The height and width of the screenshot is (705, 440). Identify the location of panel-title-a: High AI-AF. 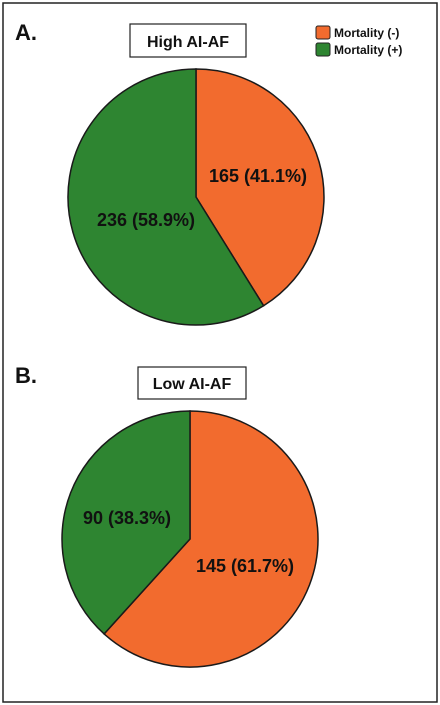
(188, 42).